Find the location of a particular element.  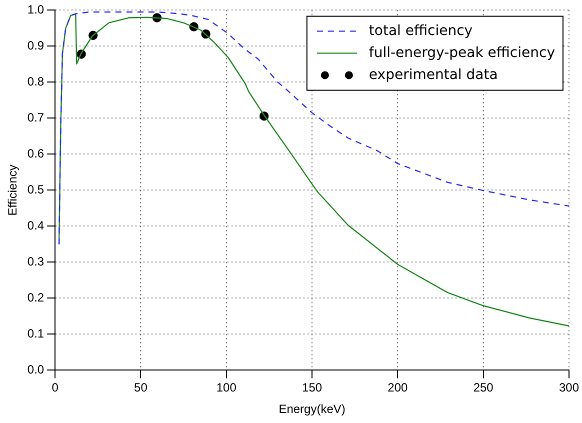

legend-label: total efficiency is located at coordinates (420, 30).